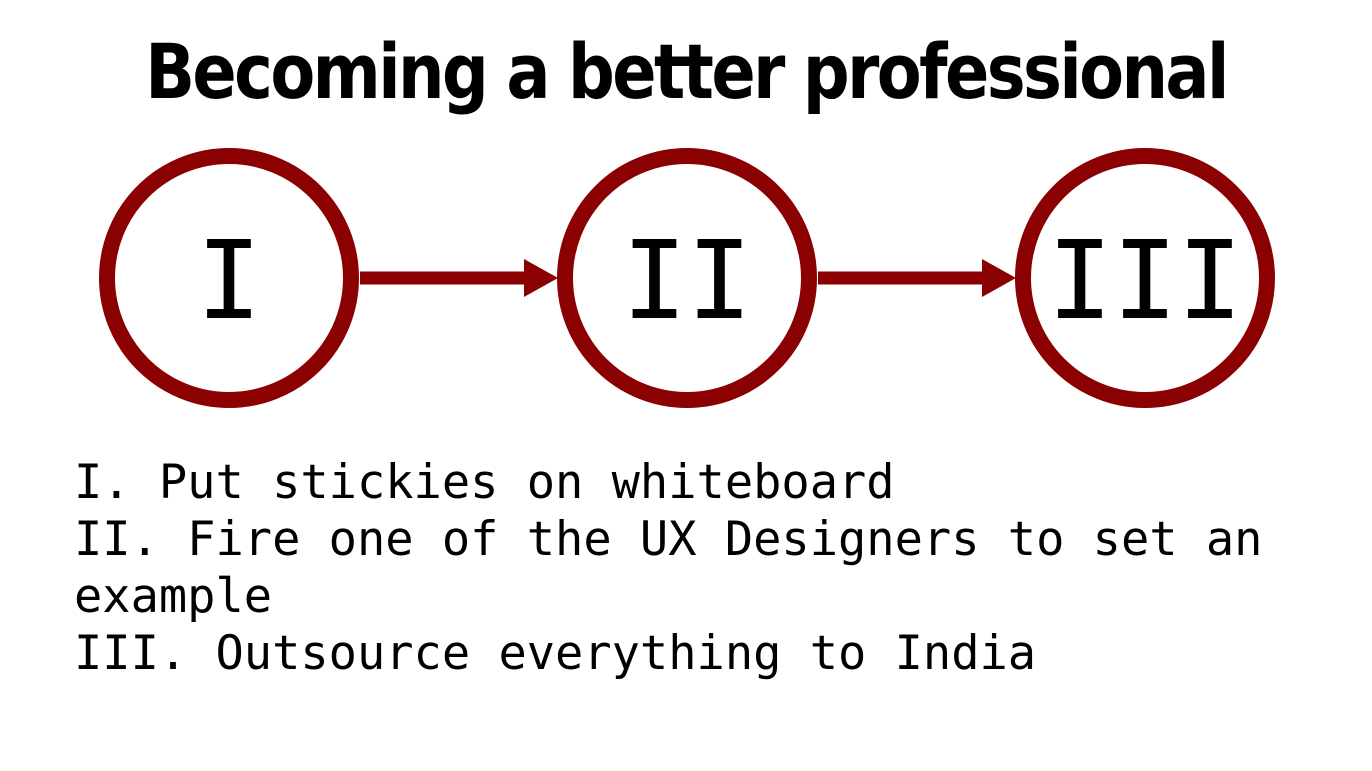 This screenshot has width=1372, height=771. What do you see at coordinates (484, 482) in the screenshot?
I see `step-item-1: I. Put stickies on whiteboard` at bounding box center [484, 482].